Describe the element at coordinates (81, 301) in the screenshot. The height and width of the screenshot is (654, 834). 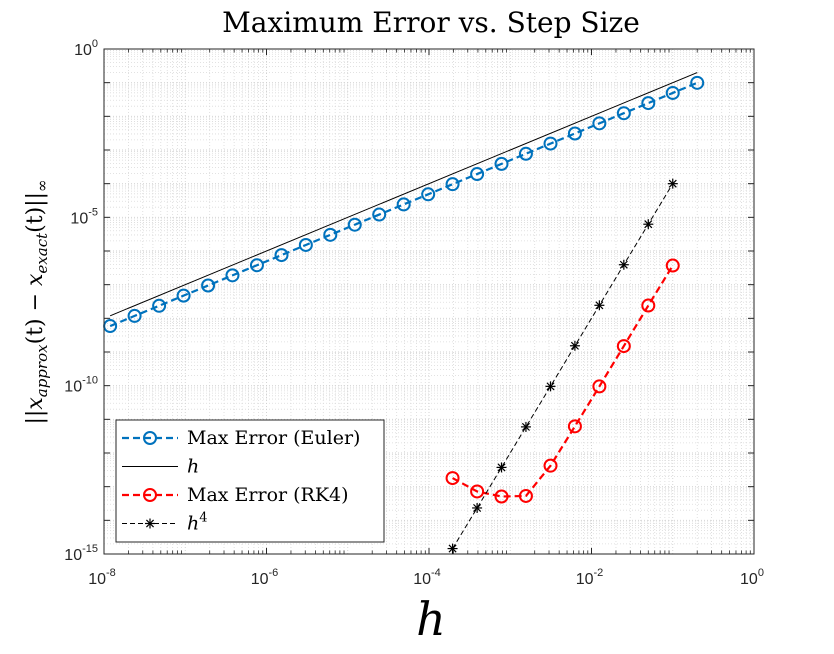
I see `y-tick-labels: 10⁰ 10⁻⁵ 10⁻¹⁰ 10⁻¹⁵` at that location.